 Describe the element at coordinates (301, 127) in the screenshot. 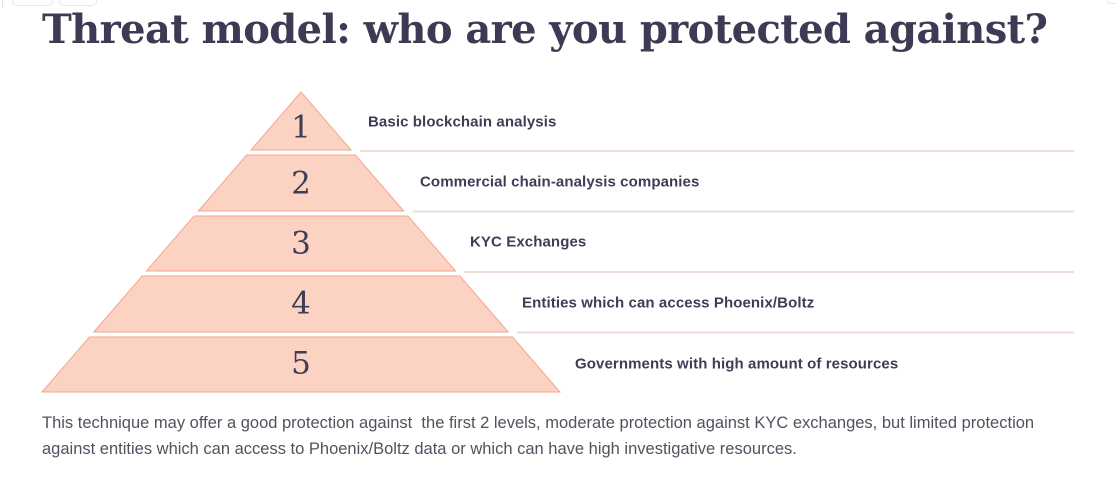

I see `tier-number-1: 1` at that location.